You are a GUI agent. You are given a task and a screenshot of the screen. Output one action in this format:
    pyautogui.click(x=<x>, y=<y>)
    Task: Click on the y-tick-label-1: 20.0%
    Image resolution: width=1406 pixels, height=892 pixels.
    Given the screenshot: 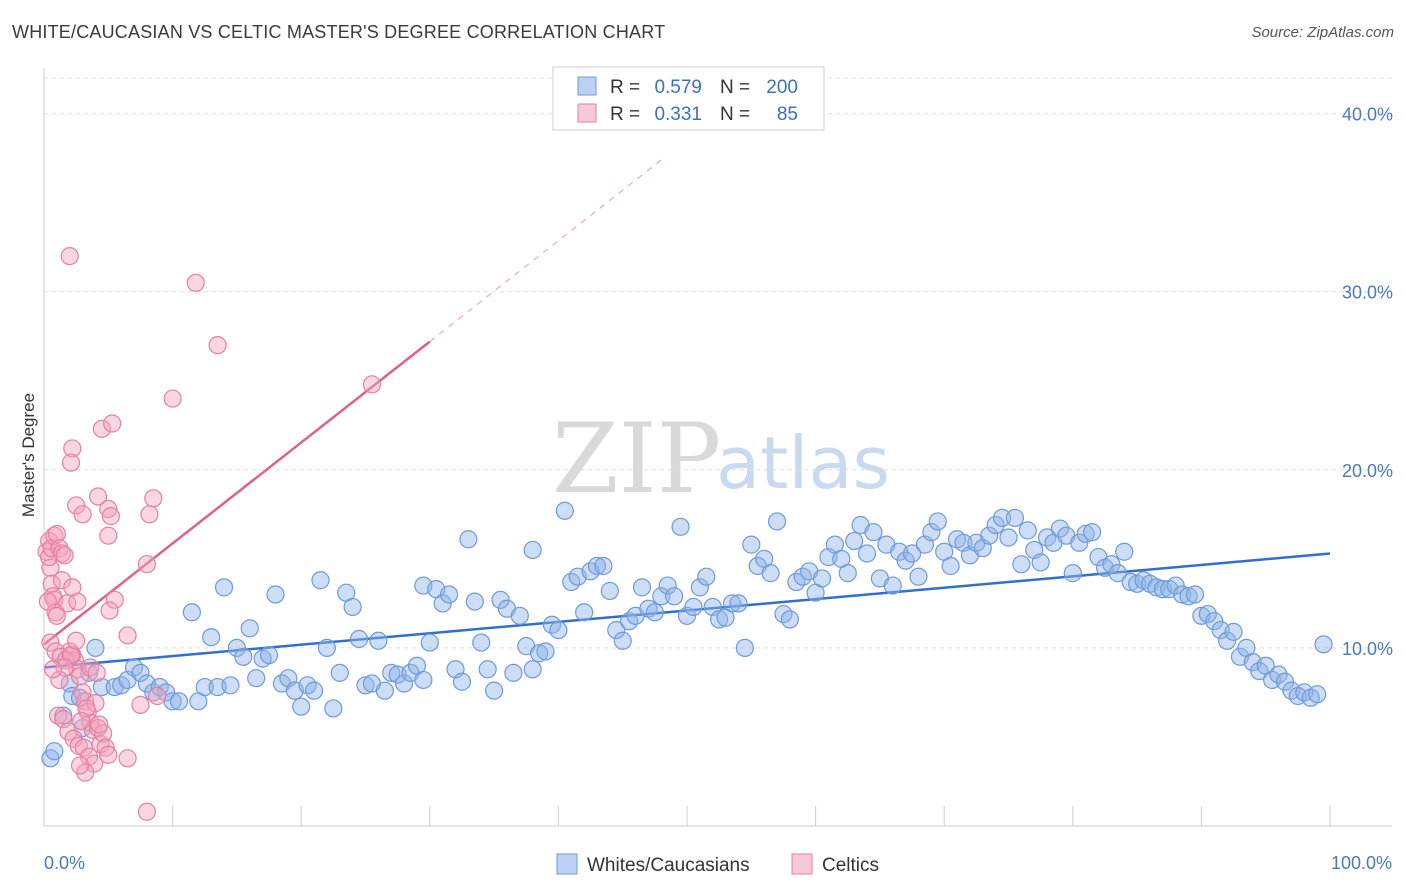 What is the action you would take?
    pyautogui.click(x=1367, y=471)
    